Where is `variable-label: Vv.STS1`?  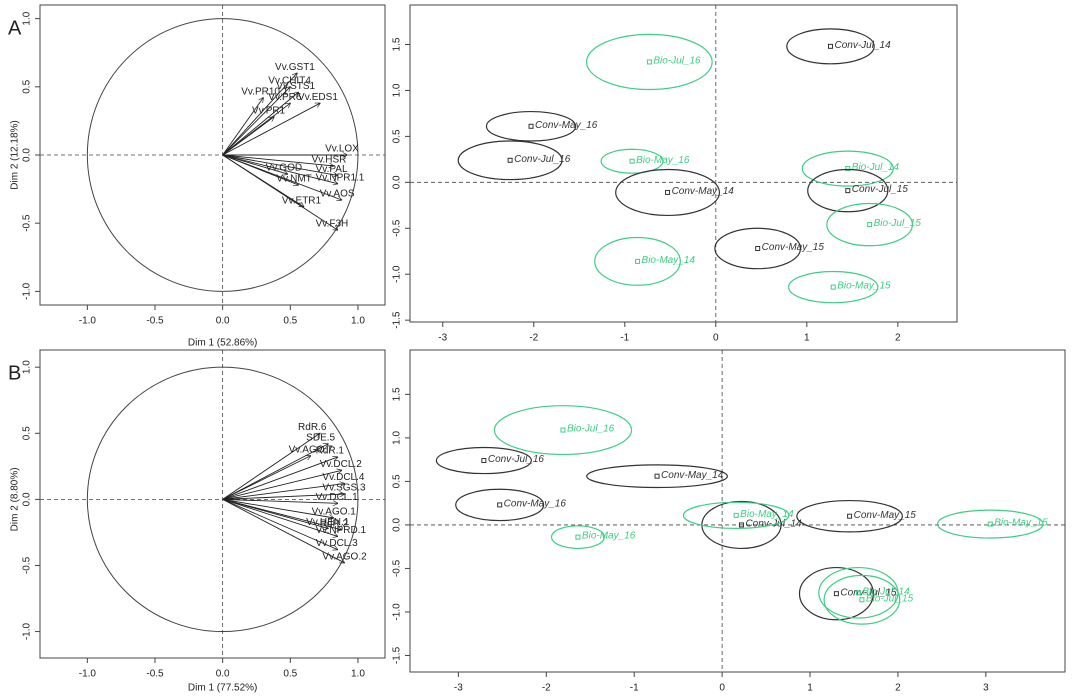
variable-label: Vv.STS1 is located at coordinates (295, 86).